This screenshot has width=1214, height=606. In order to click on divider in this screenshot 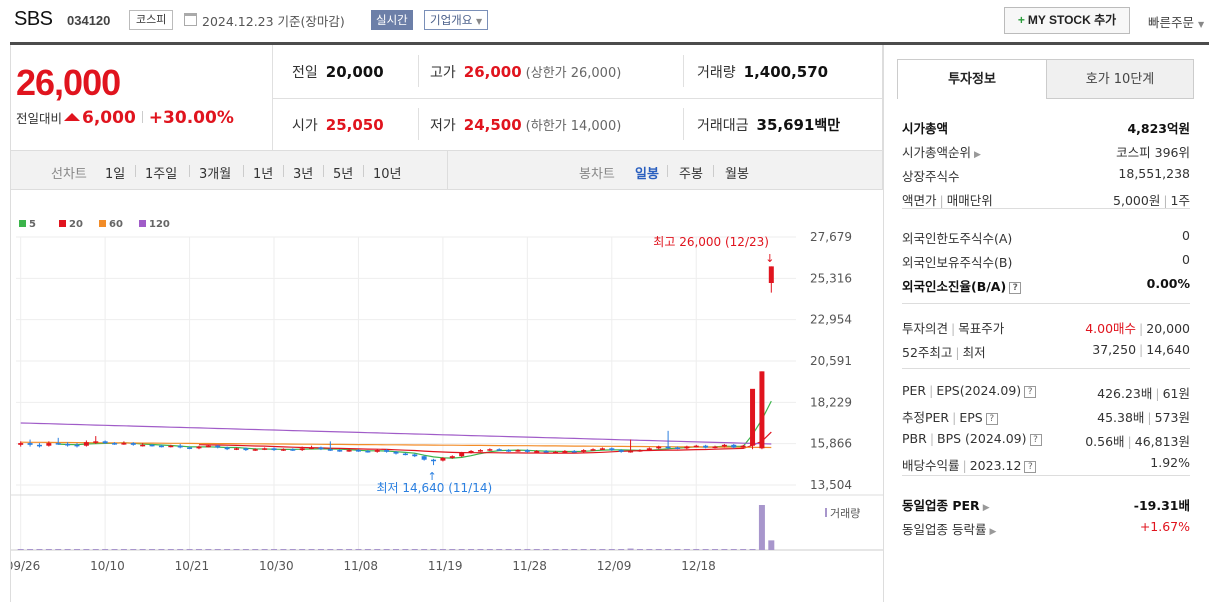, I will do `click(418, 124)`.